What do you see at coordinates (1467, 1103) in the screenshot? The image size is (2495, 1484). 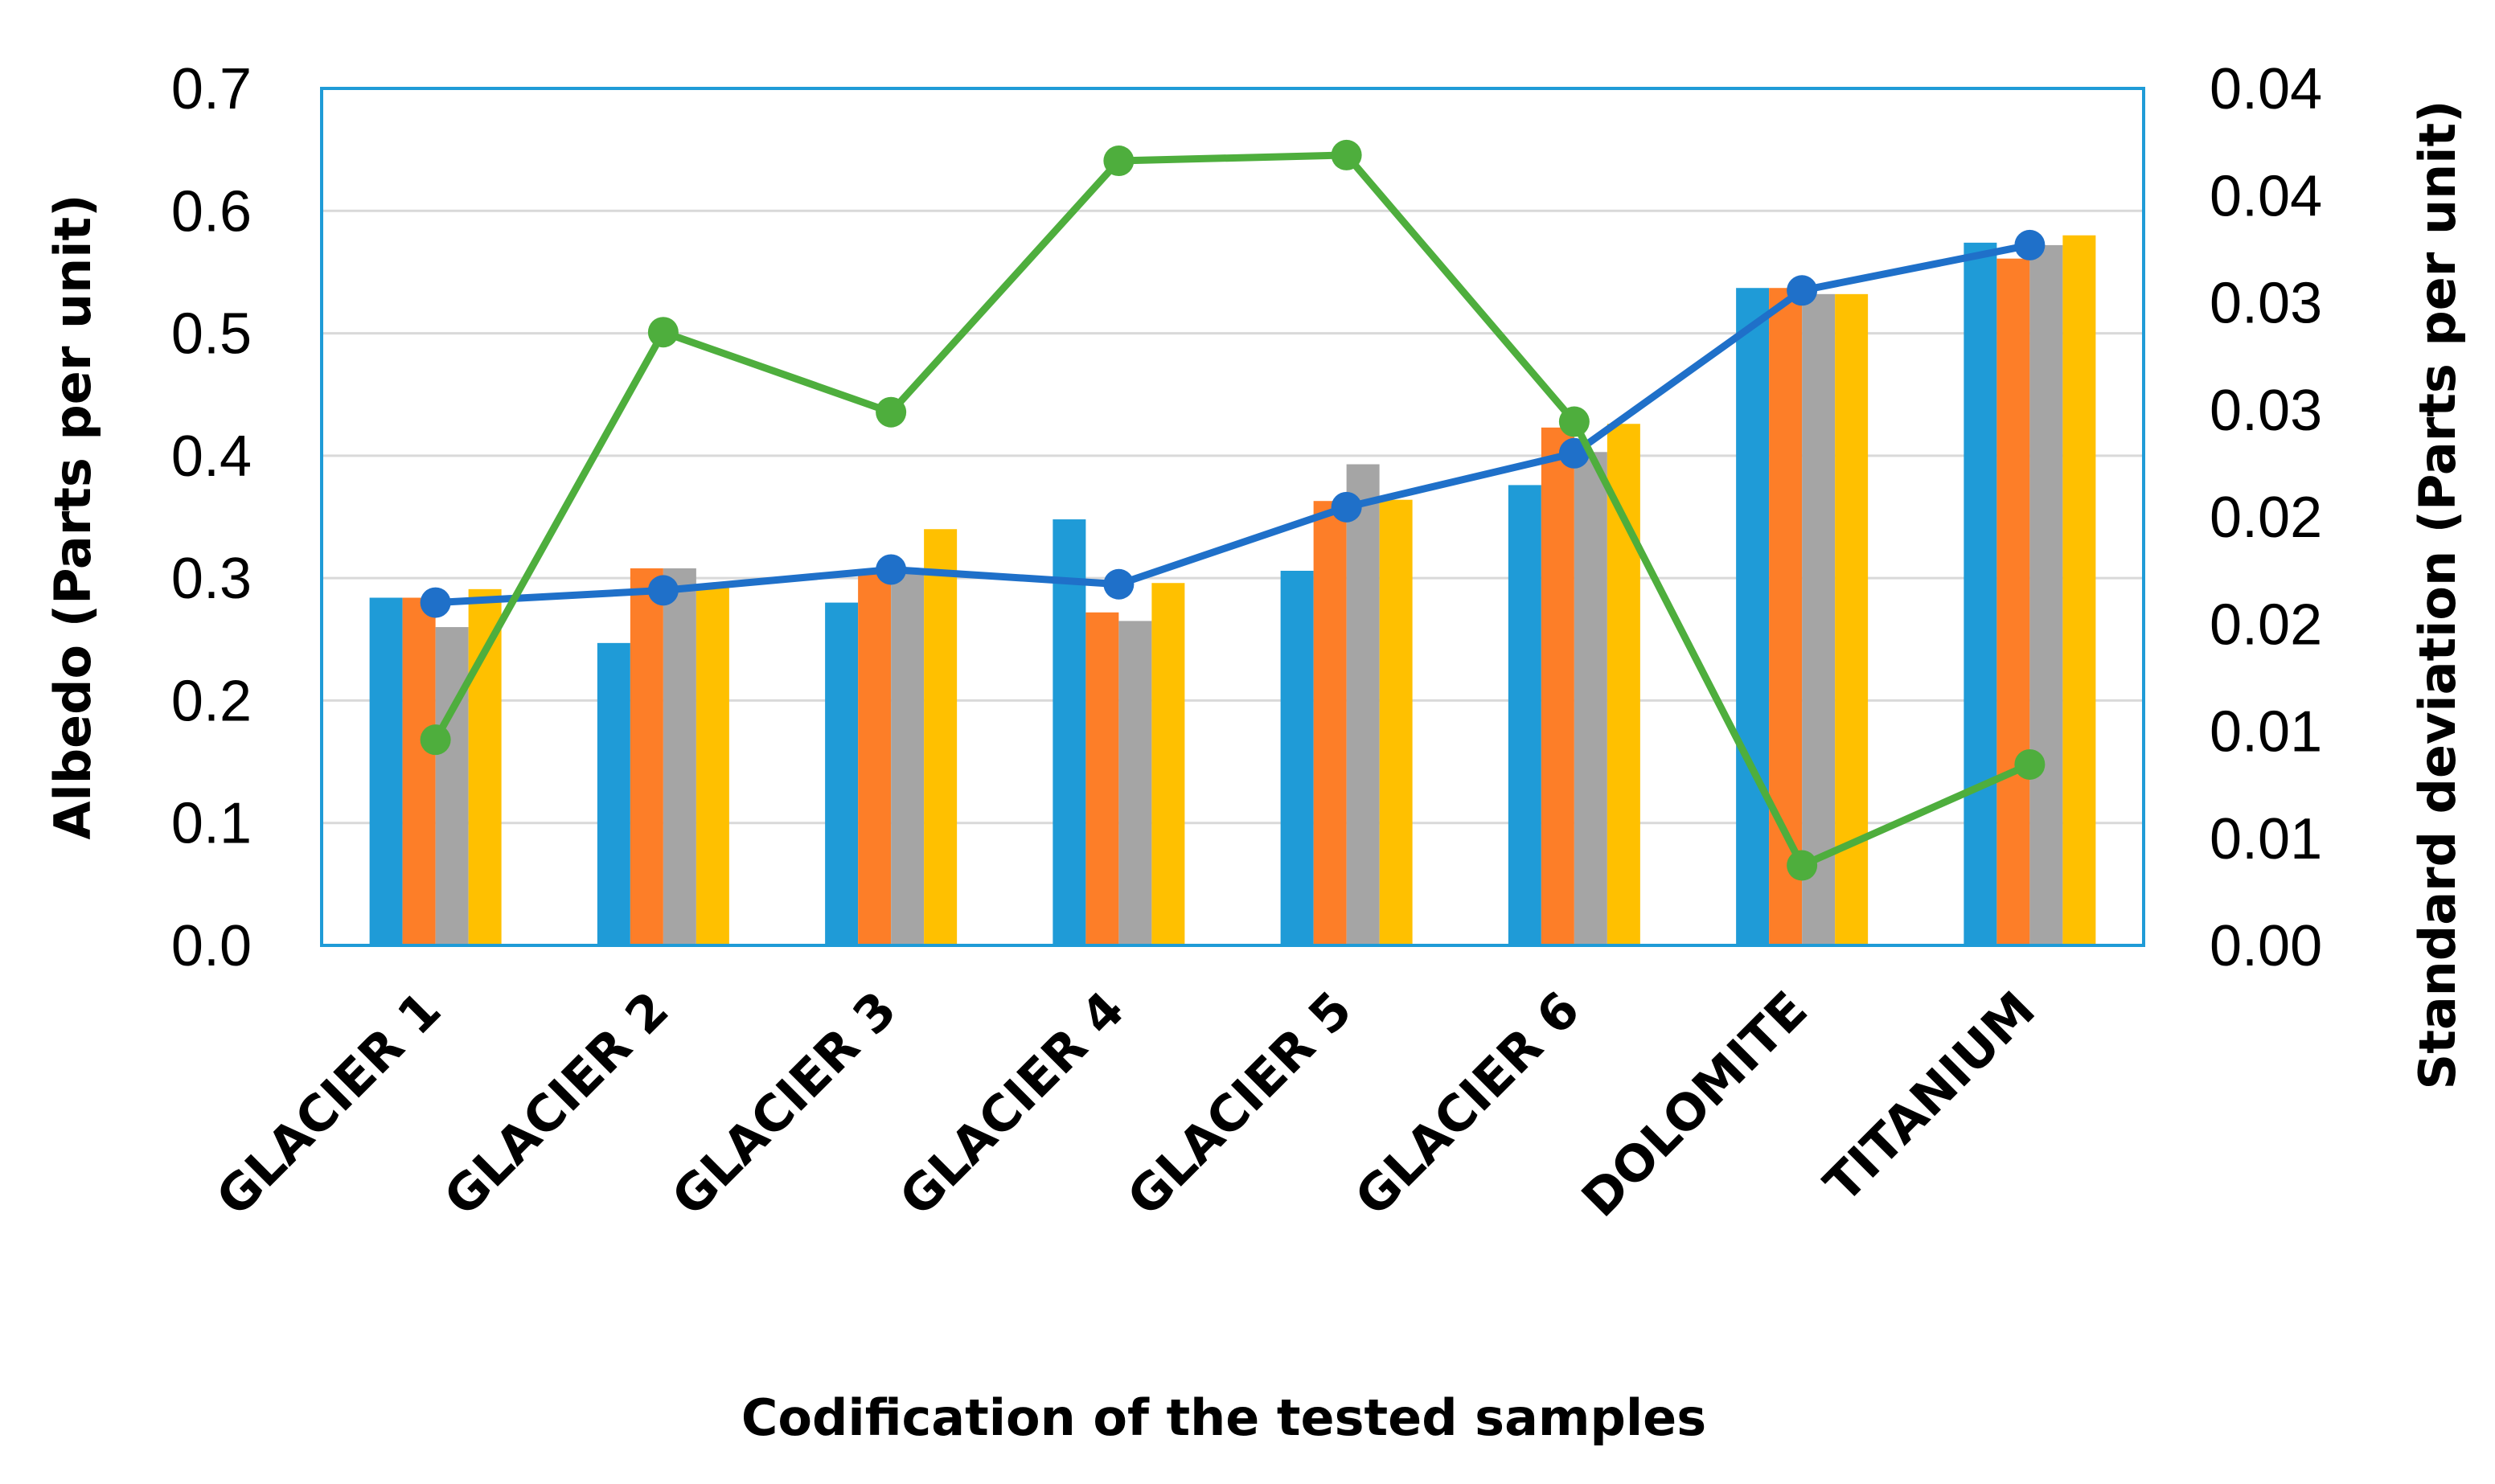 I see `category-label: GLACIER 6` at bounding box center [1467, 1103].